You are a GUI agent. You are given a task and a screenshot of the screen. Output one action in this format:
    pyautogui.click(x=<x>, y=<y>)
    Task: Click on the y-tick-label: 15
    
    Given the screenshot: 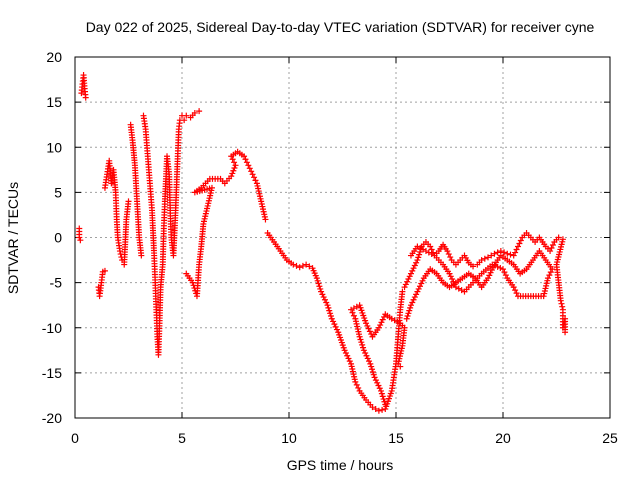 What is the action you would take?
    pyautogui.click(x=54, y=102)
    